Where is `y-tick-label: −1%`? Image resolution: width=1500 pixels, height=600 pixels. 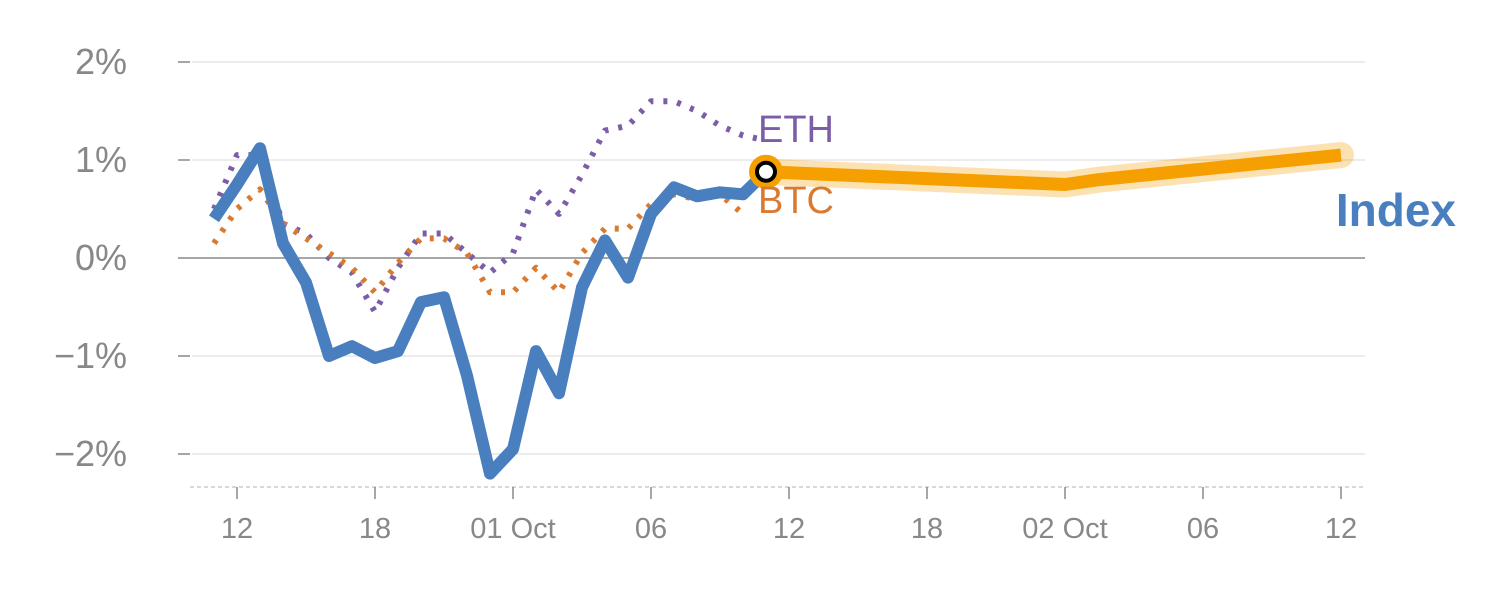
y-tick-label: −1% is located at coordinates (90, 355).